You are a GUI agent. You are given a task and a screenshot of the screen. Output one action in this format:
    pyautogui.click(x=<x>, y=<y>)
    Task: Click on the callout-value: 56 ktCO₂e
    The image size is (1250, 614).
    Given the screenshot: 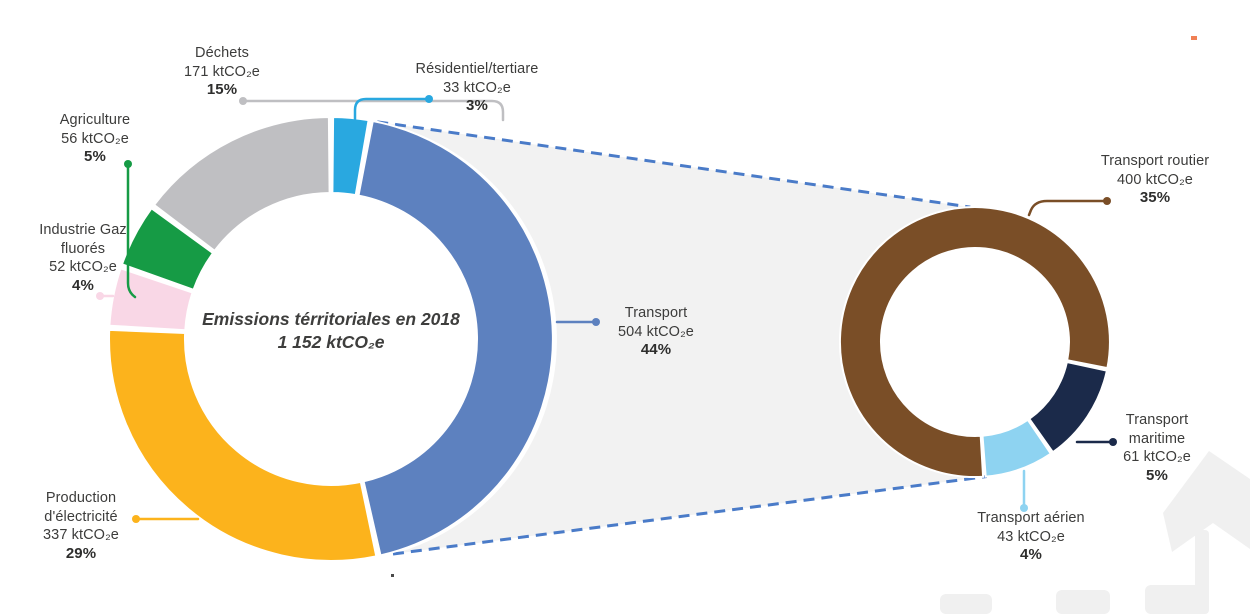 What is the action you would take?
    pyautogui.click(x=95, y=138)
    